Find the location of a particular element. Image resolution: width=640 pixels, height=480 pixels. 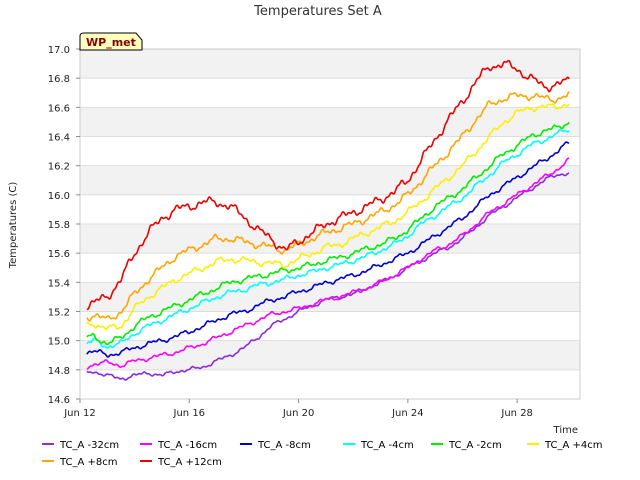

x-tick-label: Jun 28 is located at coordinates (516, 413).